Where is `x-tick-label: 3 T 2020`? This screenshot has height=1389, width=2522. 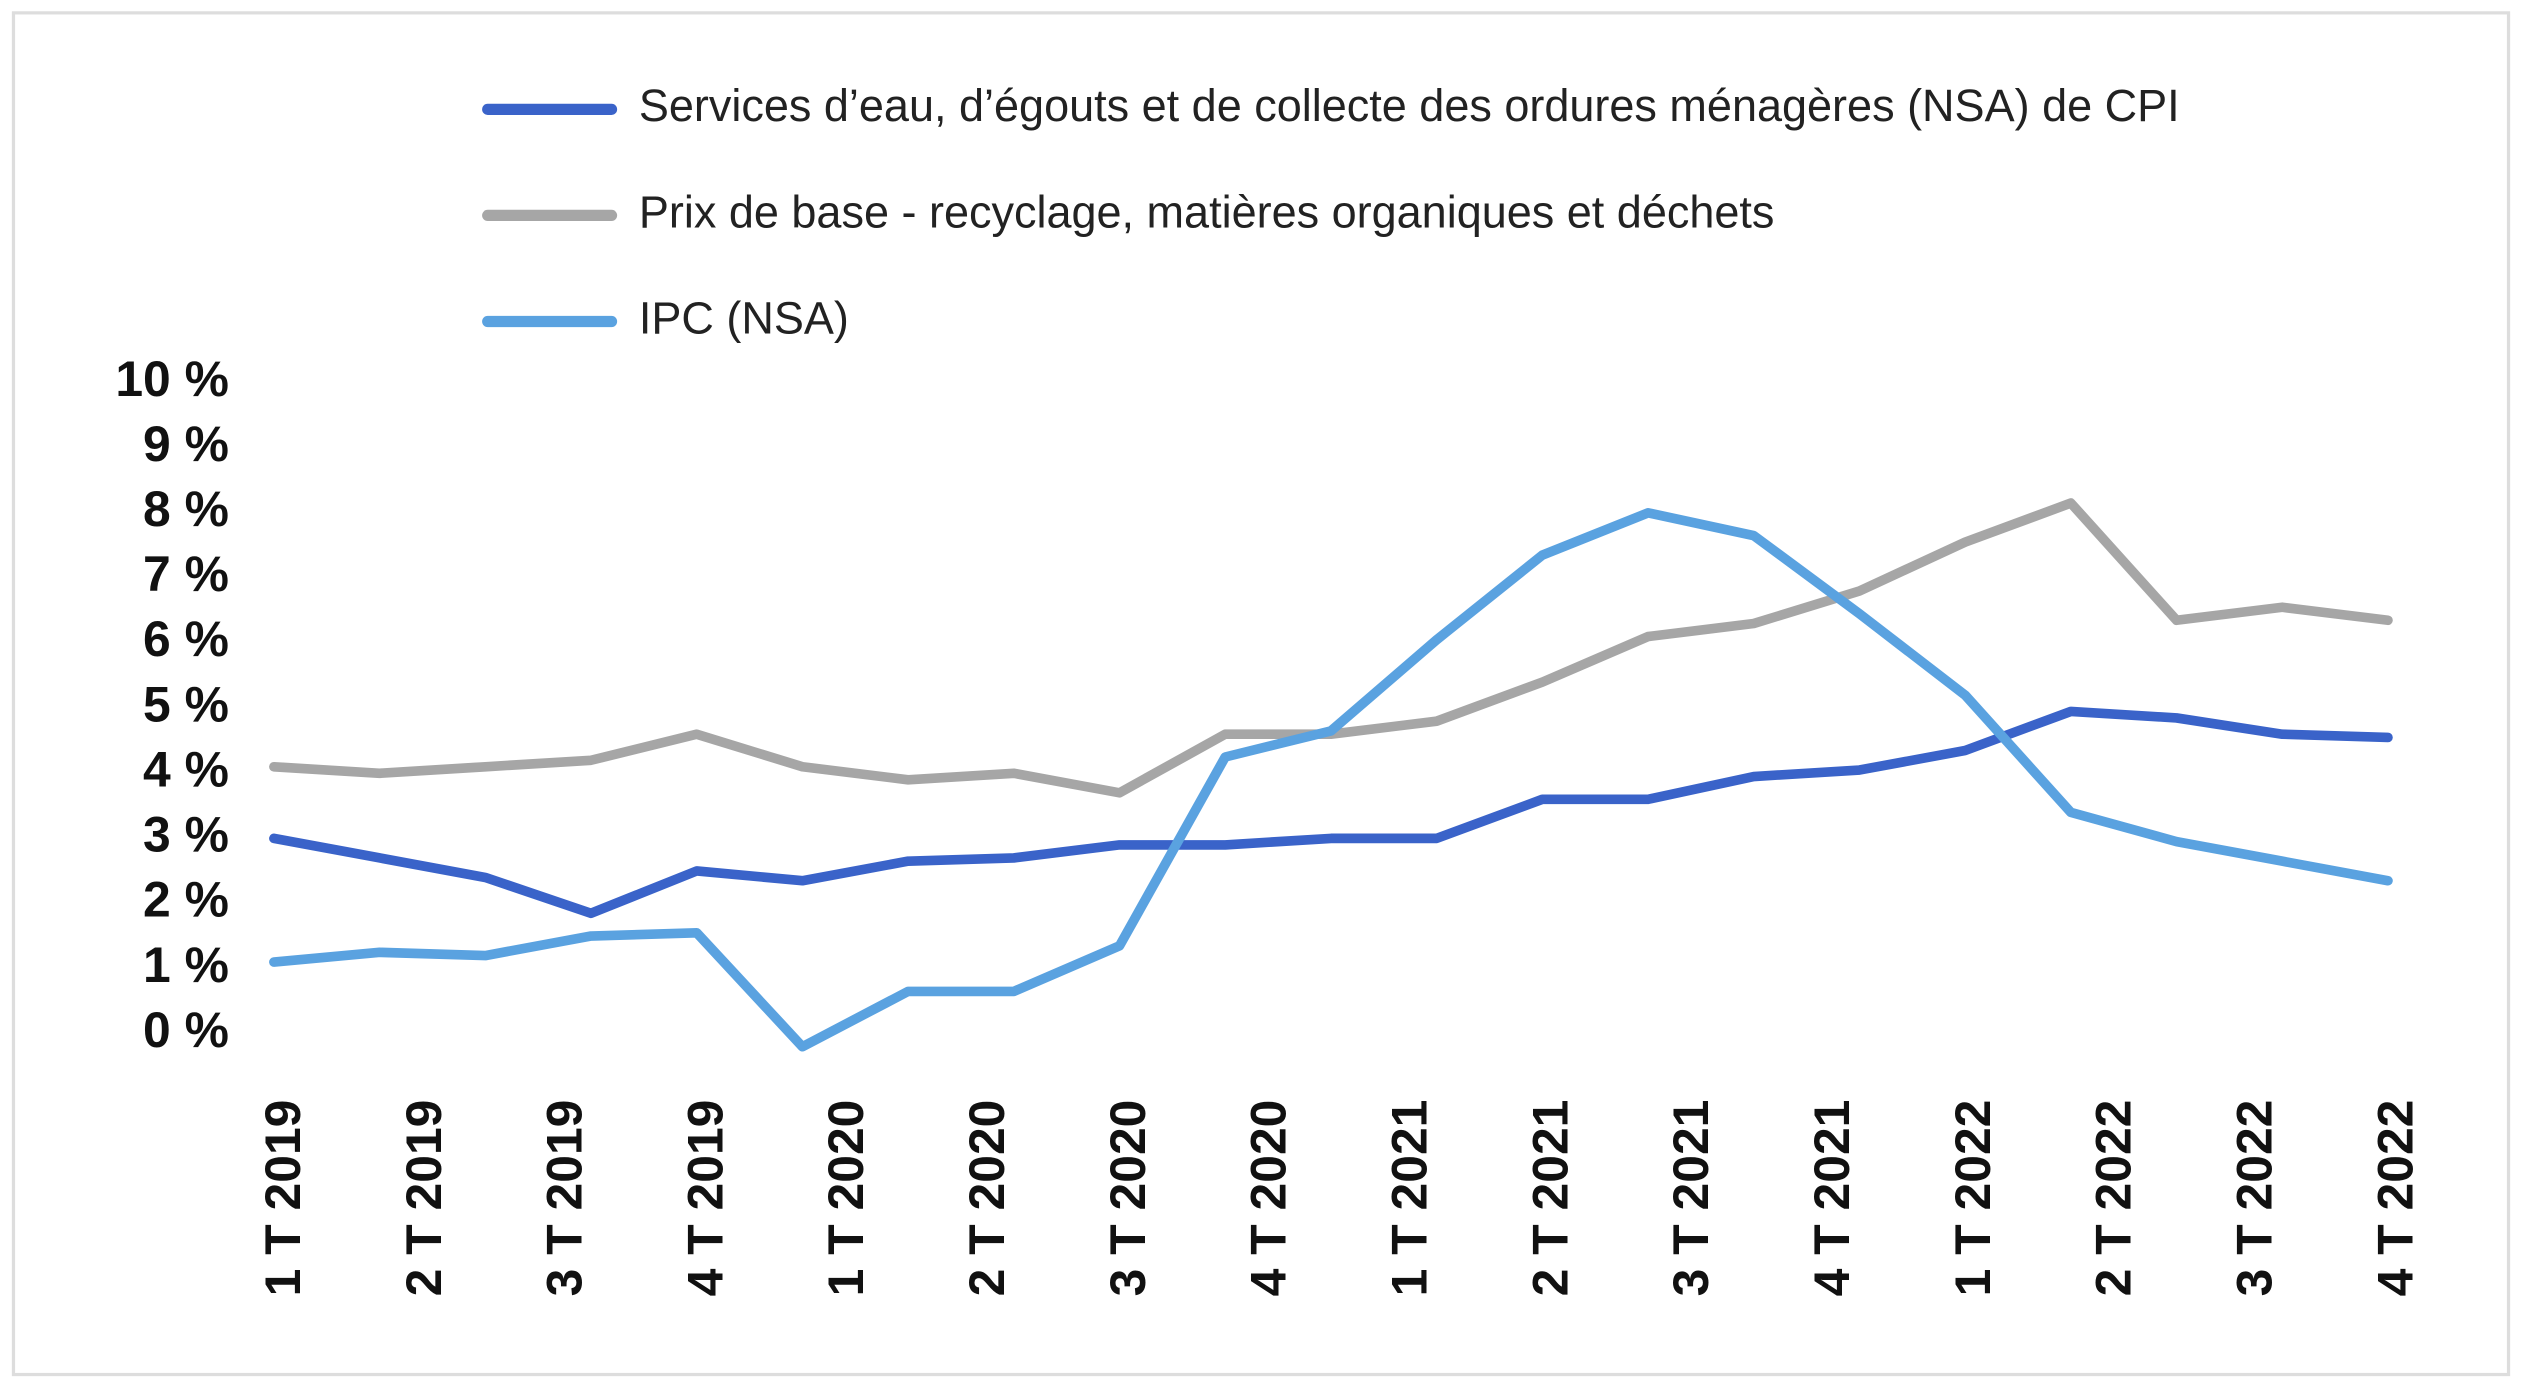 x-tick-label: 3 T 2020 is located at coordinates (1128, 1198).